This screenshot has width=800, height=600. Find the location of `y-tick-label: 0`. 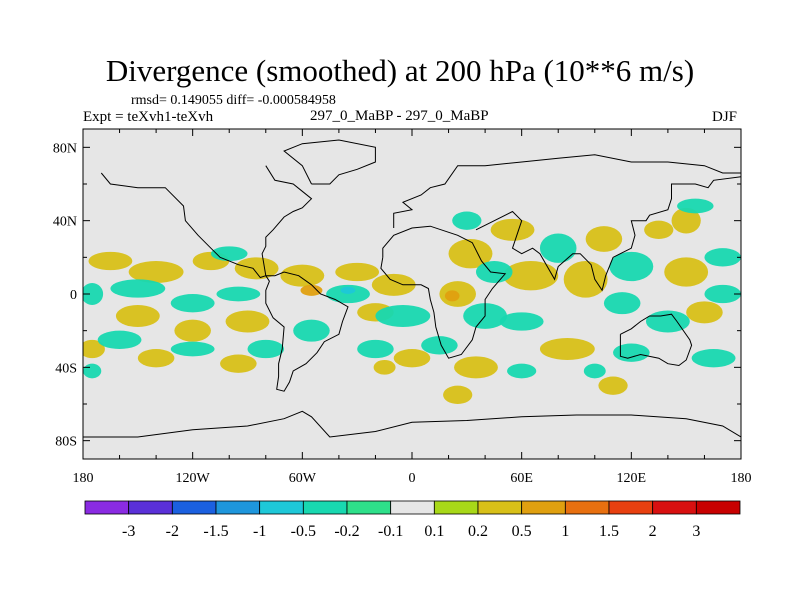

y-tick-label: 0 is located at coordinates (73, 295).